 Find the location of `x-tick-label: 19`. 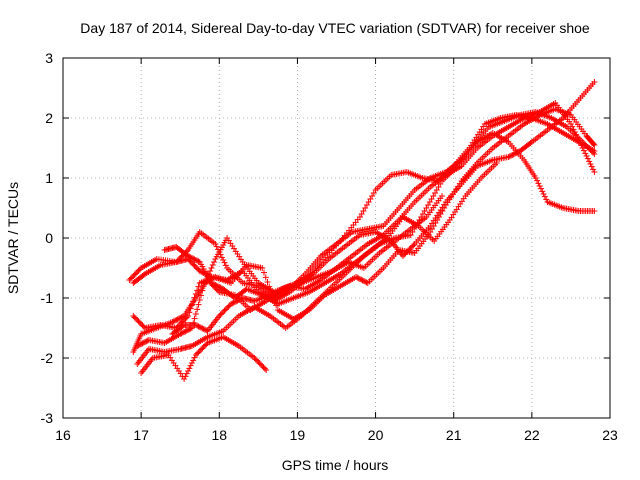

x-tick-label: 19 is located at coordinates (298, 435).